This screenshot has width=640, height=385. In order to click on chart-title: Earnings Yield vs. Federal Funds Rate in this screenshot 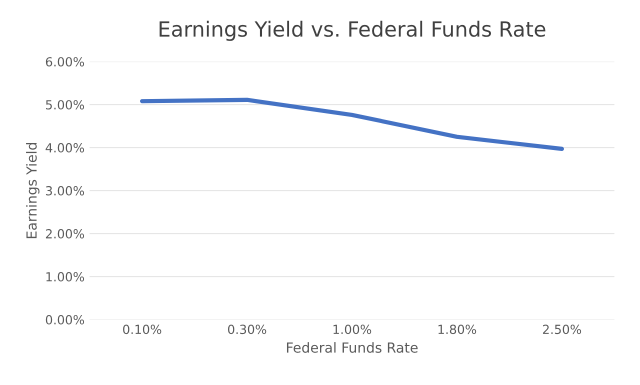, I will do `click(353, 30)`.